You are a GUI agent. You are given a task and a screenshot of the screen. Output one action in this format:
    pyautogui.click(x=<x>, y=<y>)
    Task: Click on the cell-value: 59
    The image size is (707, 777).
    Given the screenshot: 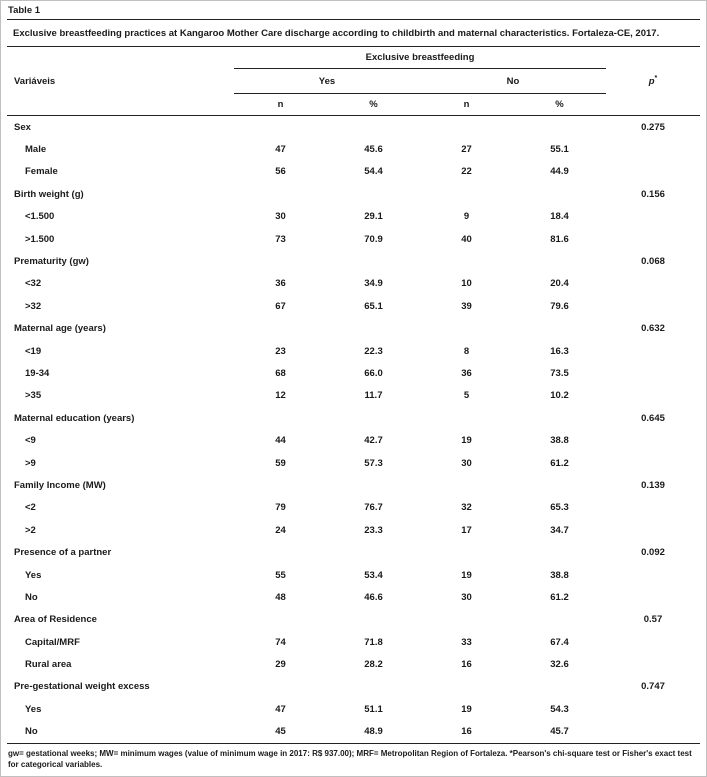 What is the action you would take?
    pyautogui.click(x=280, y=463)
    